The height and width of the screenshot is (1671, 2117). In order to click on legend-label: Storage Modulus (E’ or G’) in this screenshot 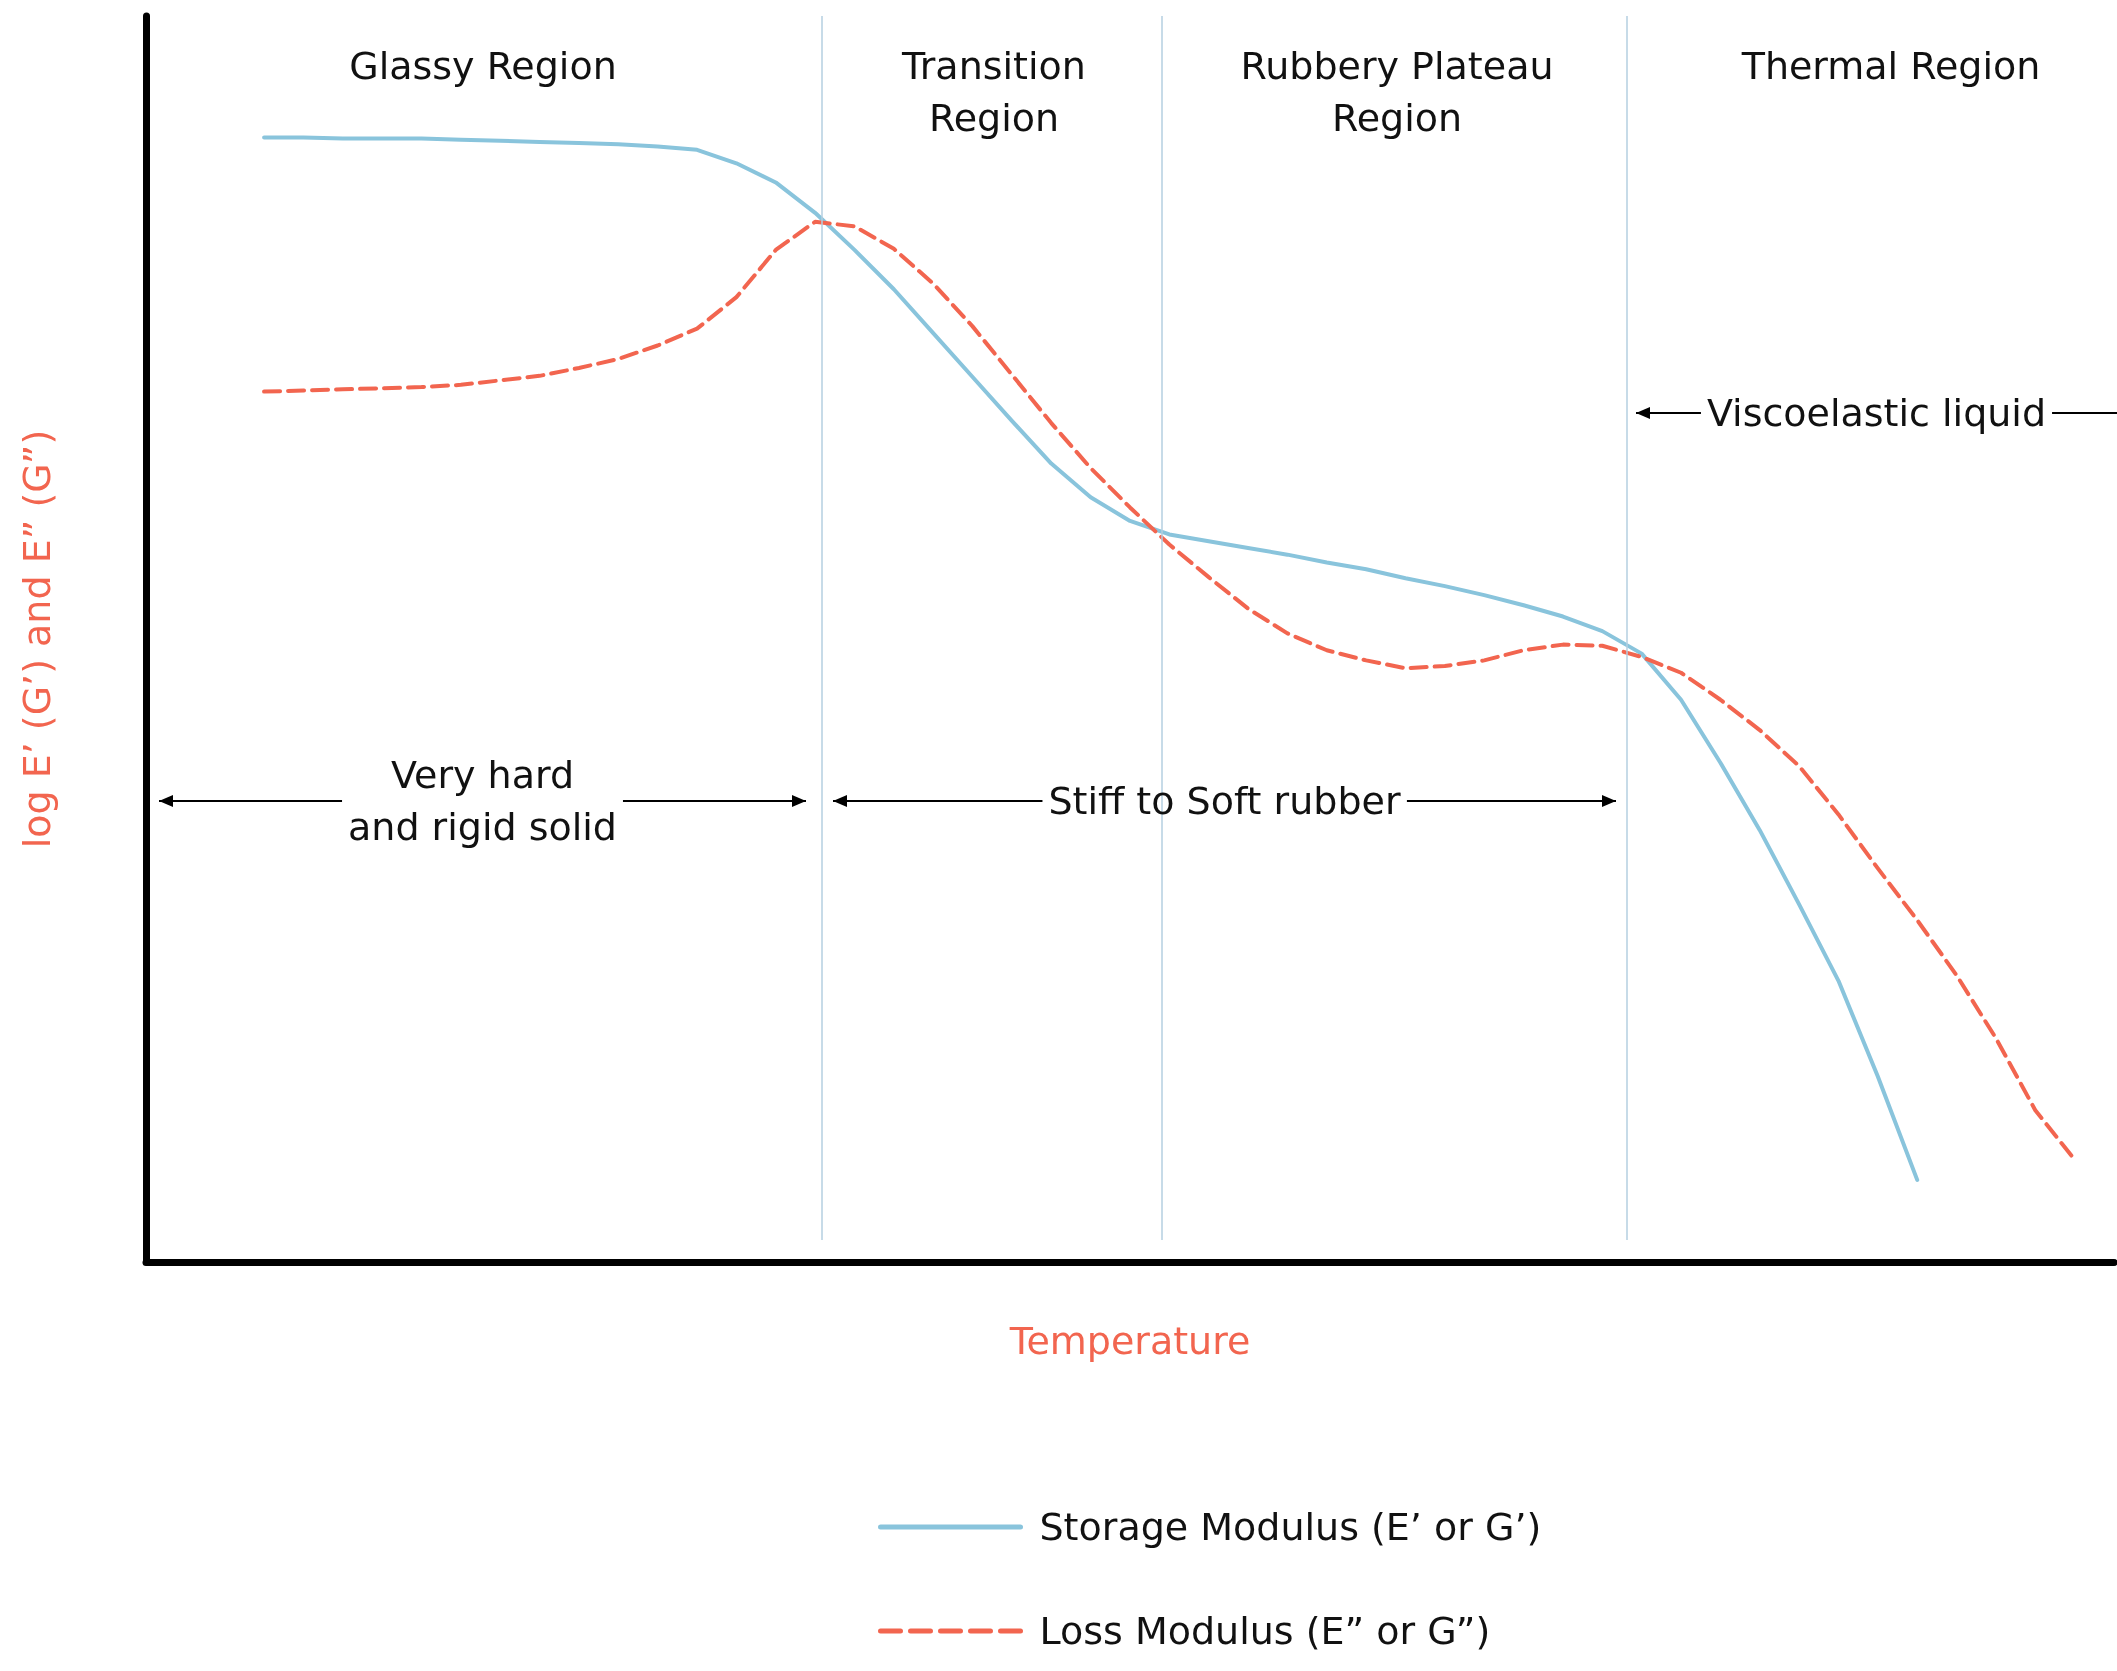, I will do `click(1290, 1527)`.